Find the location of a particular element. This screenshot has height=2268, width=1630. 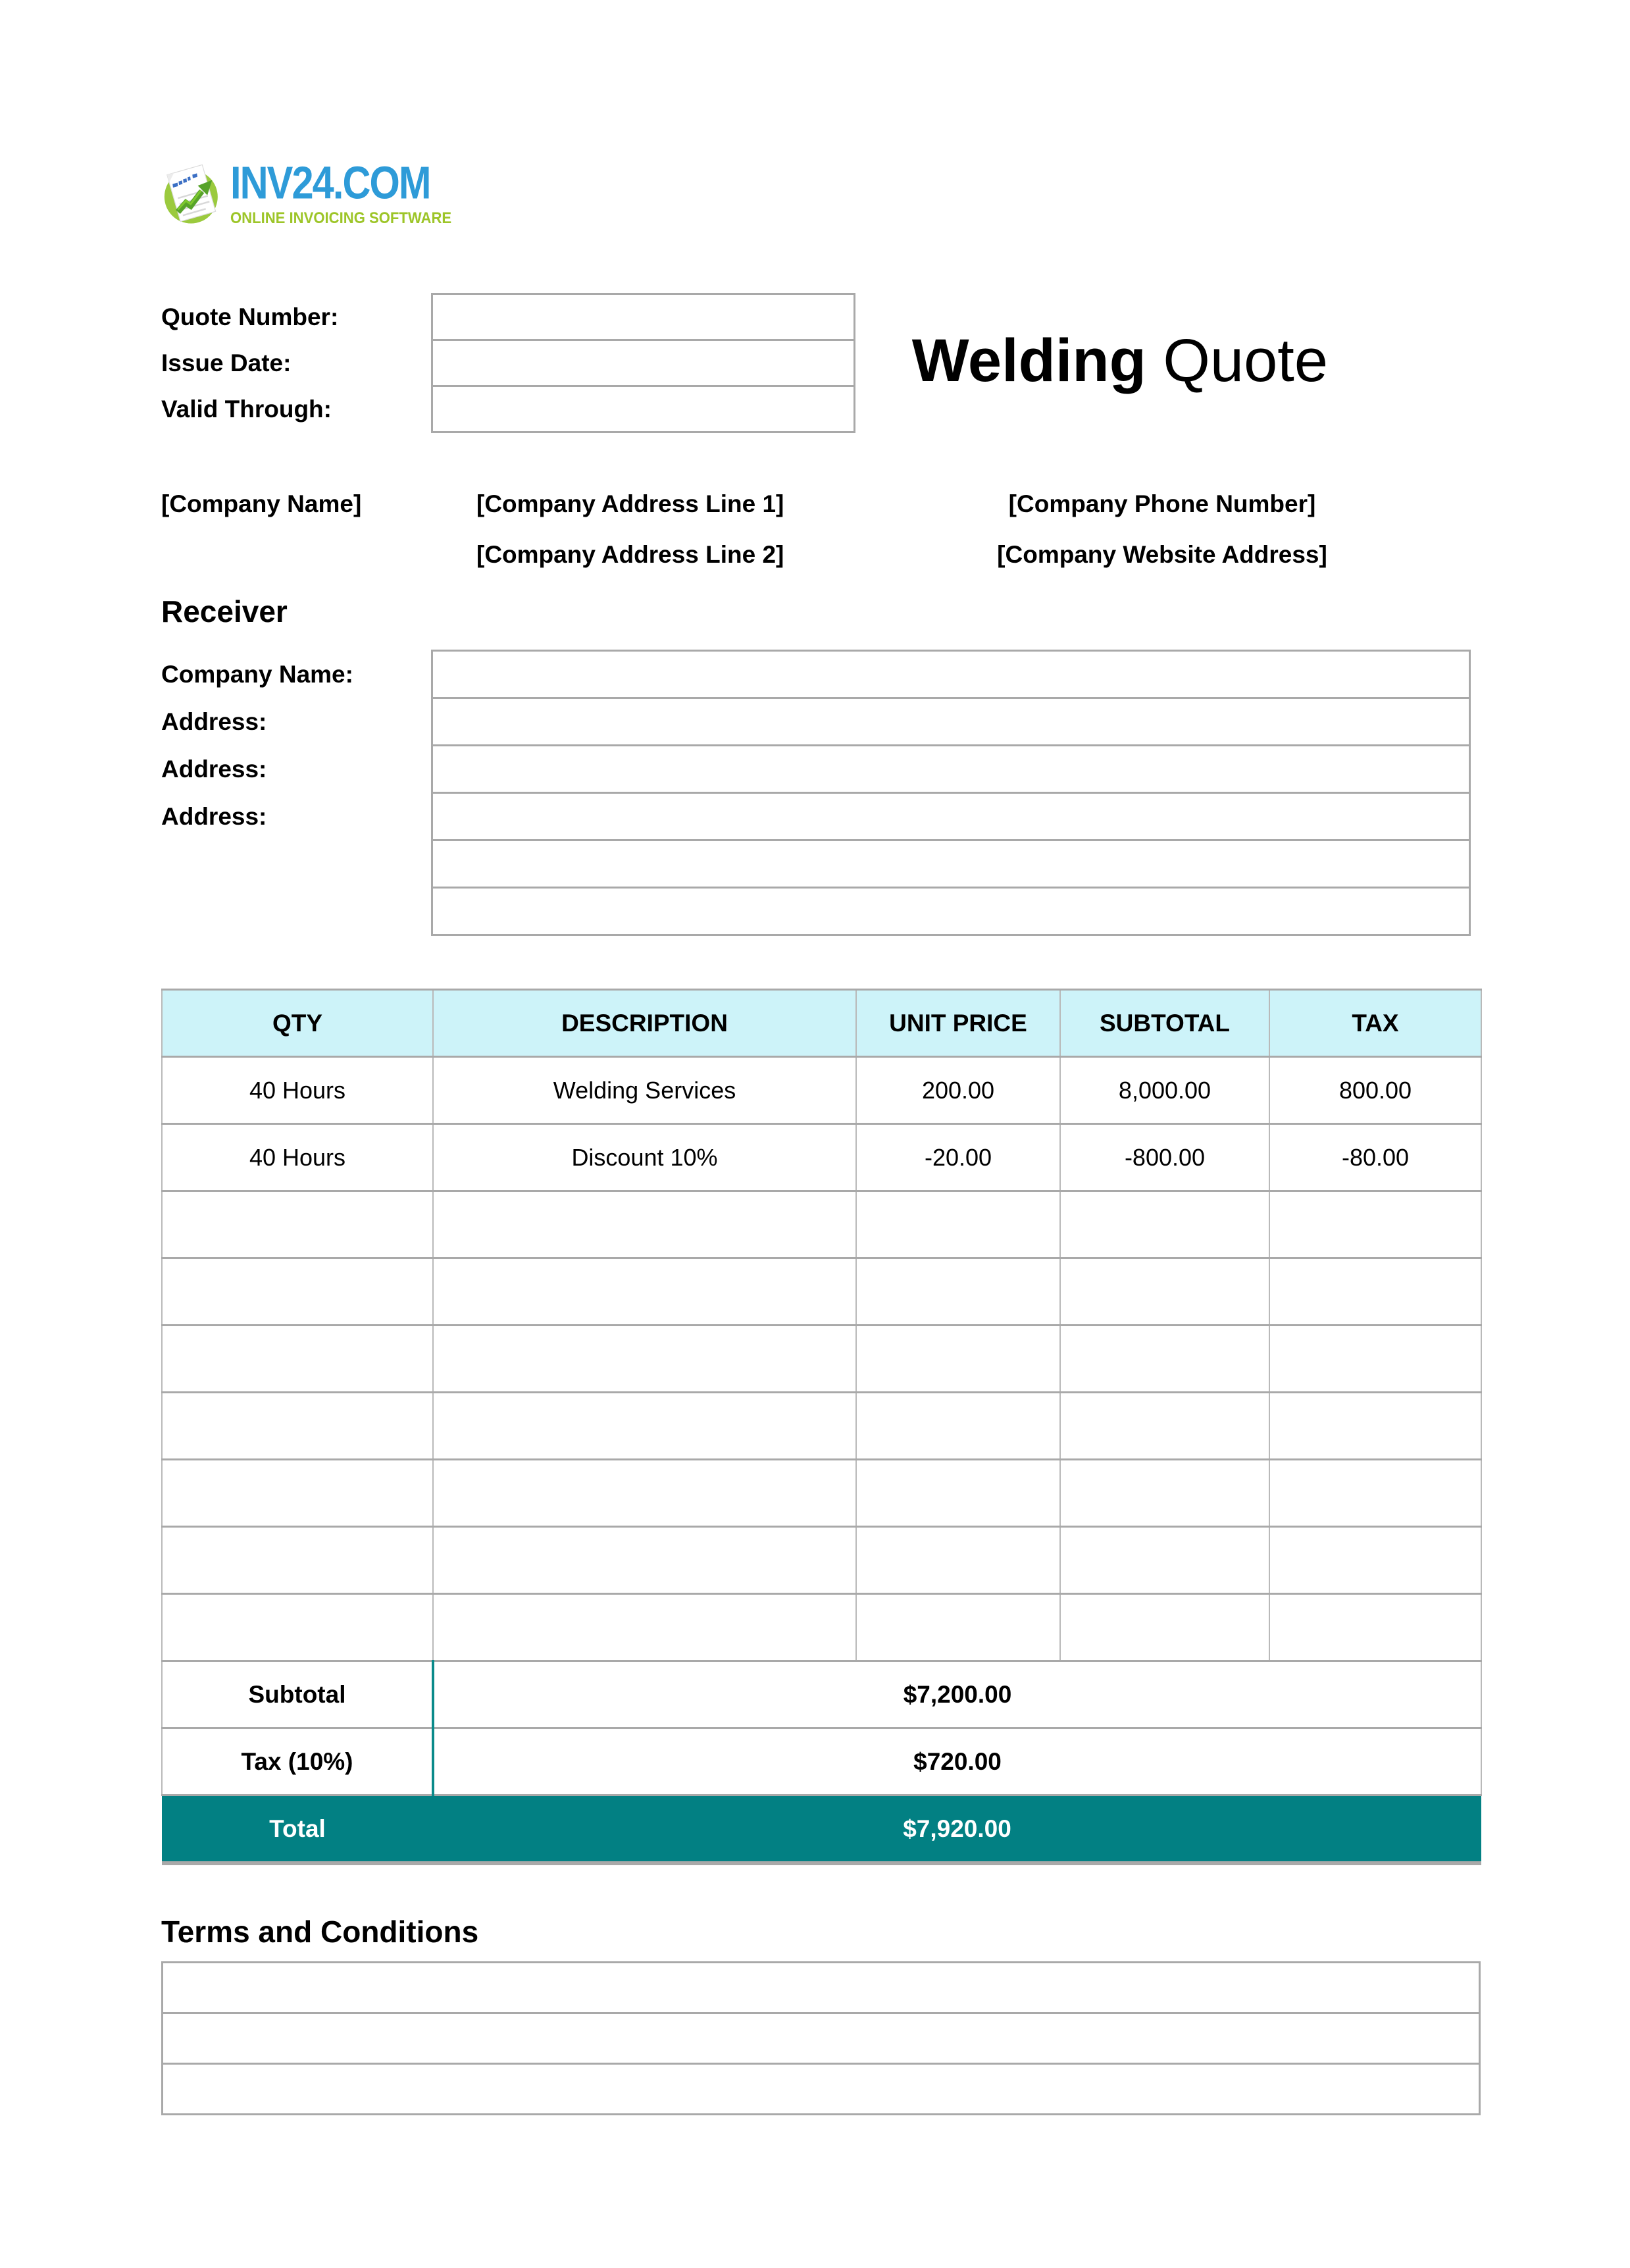

item-description: Welding Services is located at coordinates (645, 1090).